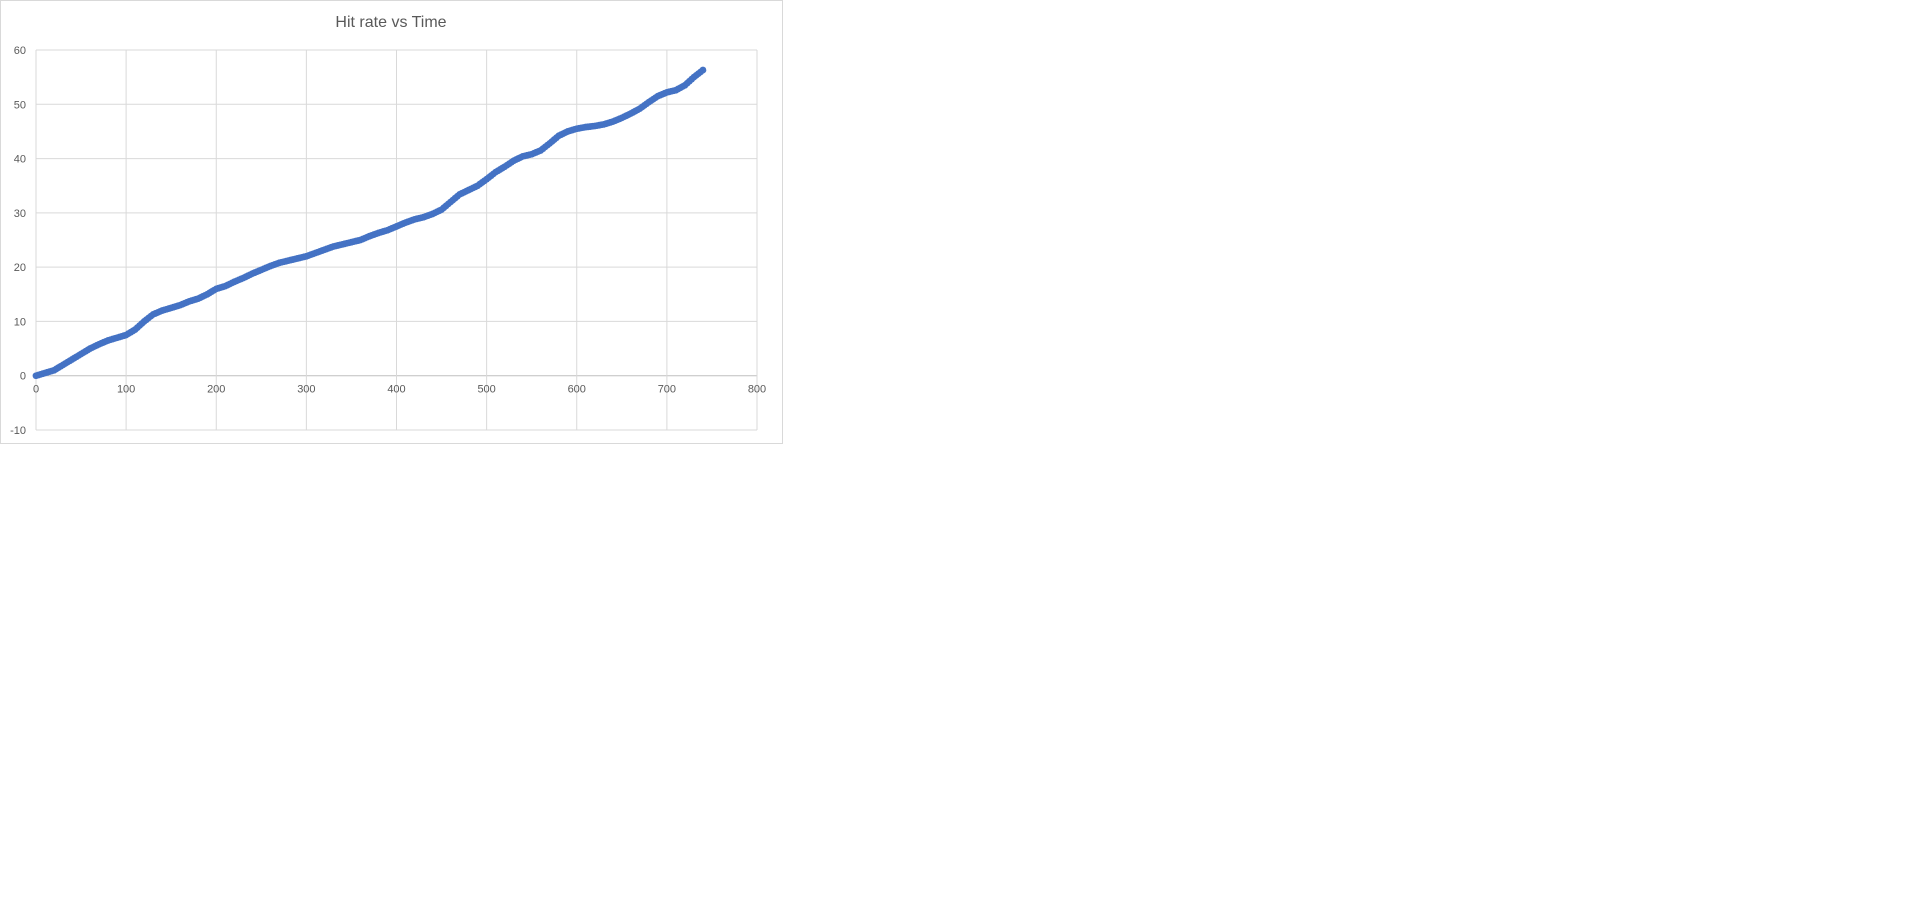  What do you see at coordinates (20, 160) in the screenshot?
I see `y-tick-label: 40` at bounding box center [20, 160].